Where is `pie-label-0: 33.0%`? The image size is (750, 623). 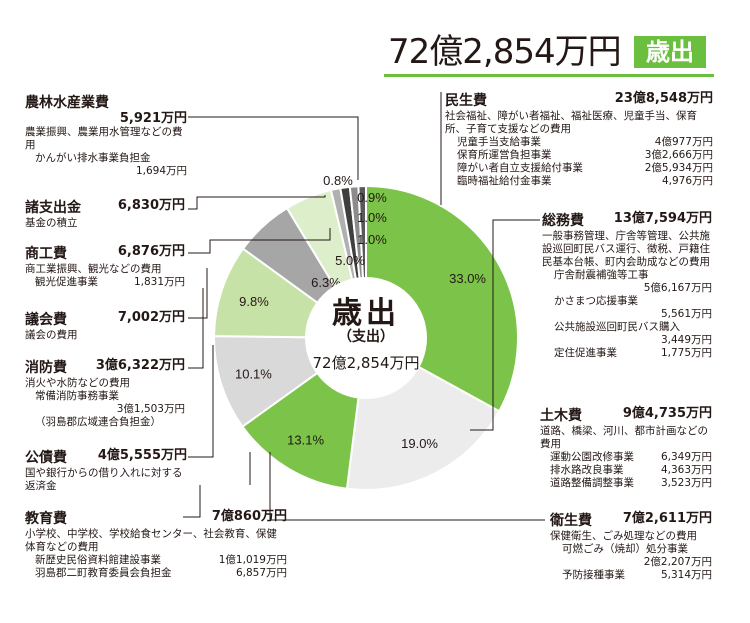 pie-label-0: 33.0% is located at coordinates (467, 278).